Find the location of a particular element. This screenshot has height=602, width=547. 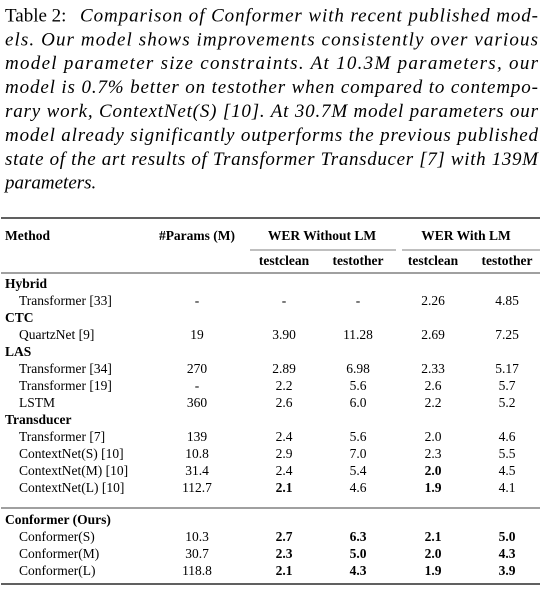

method-name: Transformer [19] is located at coordinates (65, 385).